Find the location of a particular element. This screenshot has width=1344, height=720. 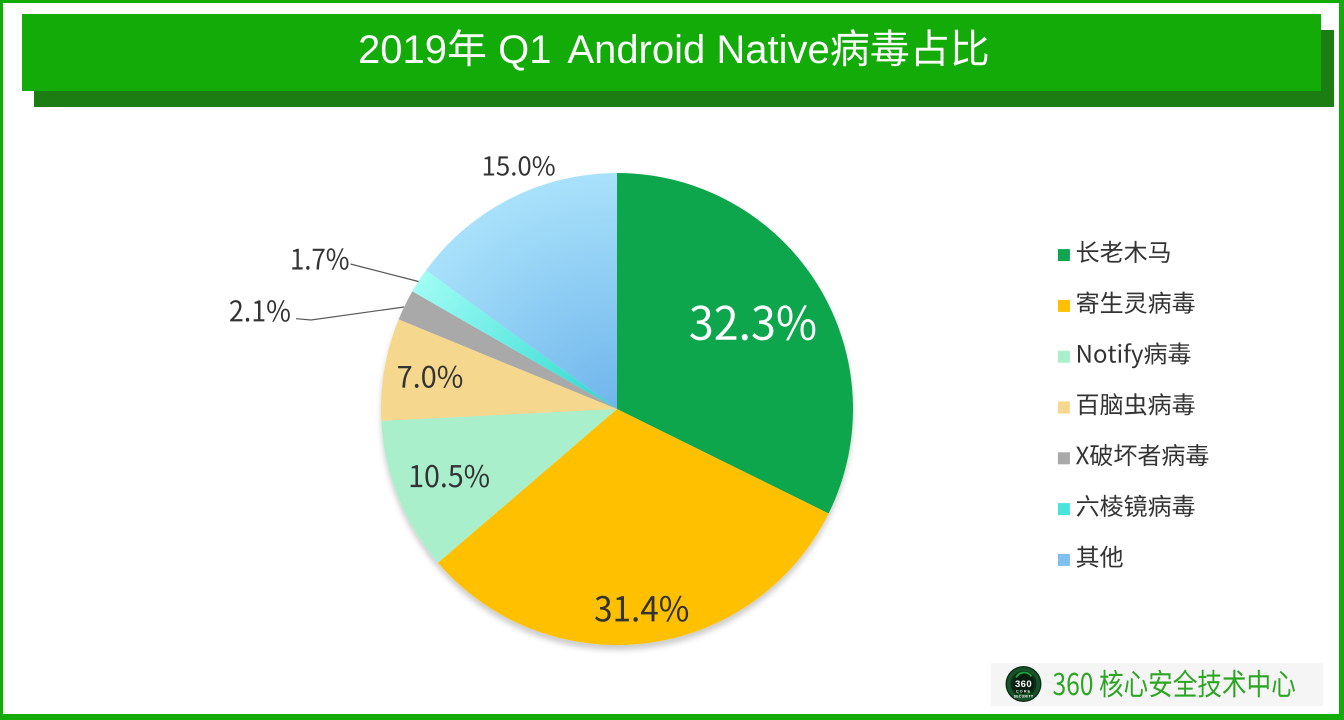

svg-text: 360 is located at coordinates (1023, 684).